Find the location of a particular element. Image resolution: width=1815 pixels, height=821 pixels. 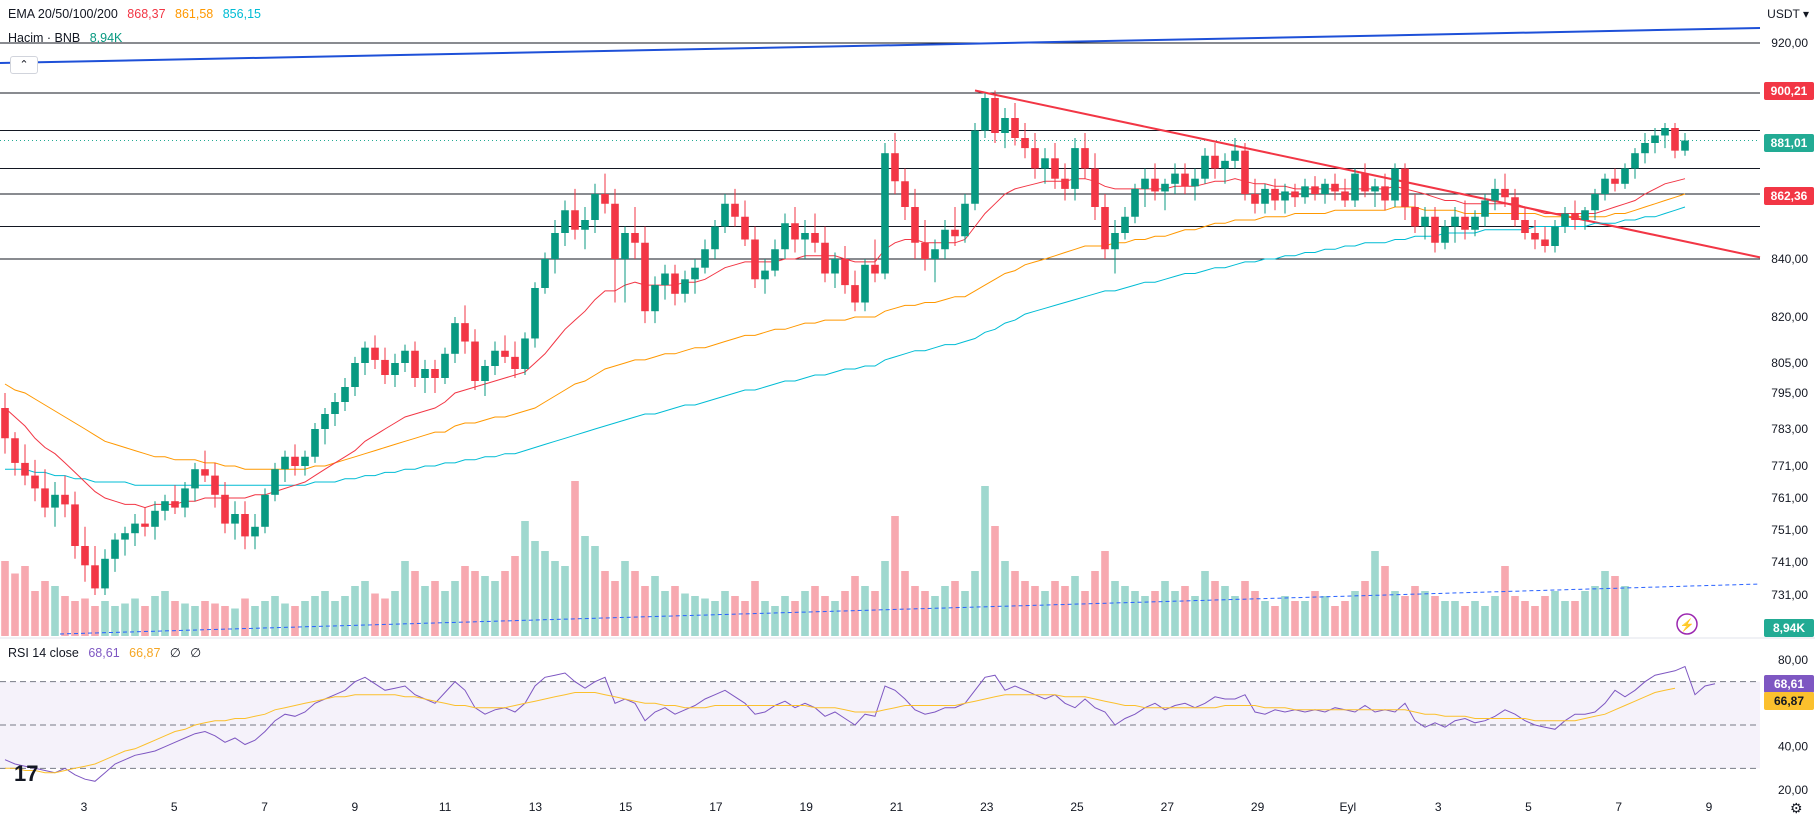

x-axis-tick: 3 is located at coordinates (84, 807).